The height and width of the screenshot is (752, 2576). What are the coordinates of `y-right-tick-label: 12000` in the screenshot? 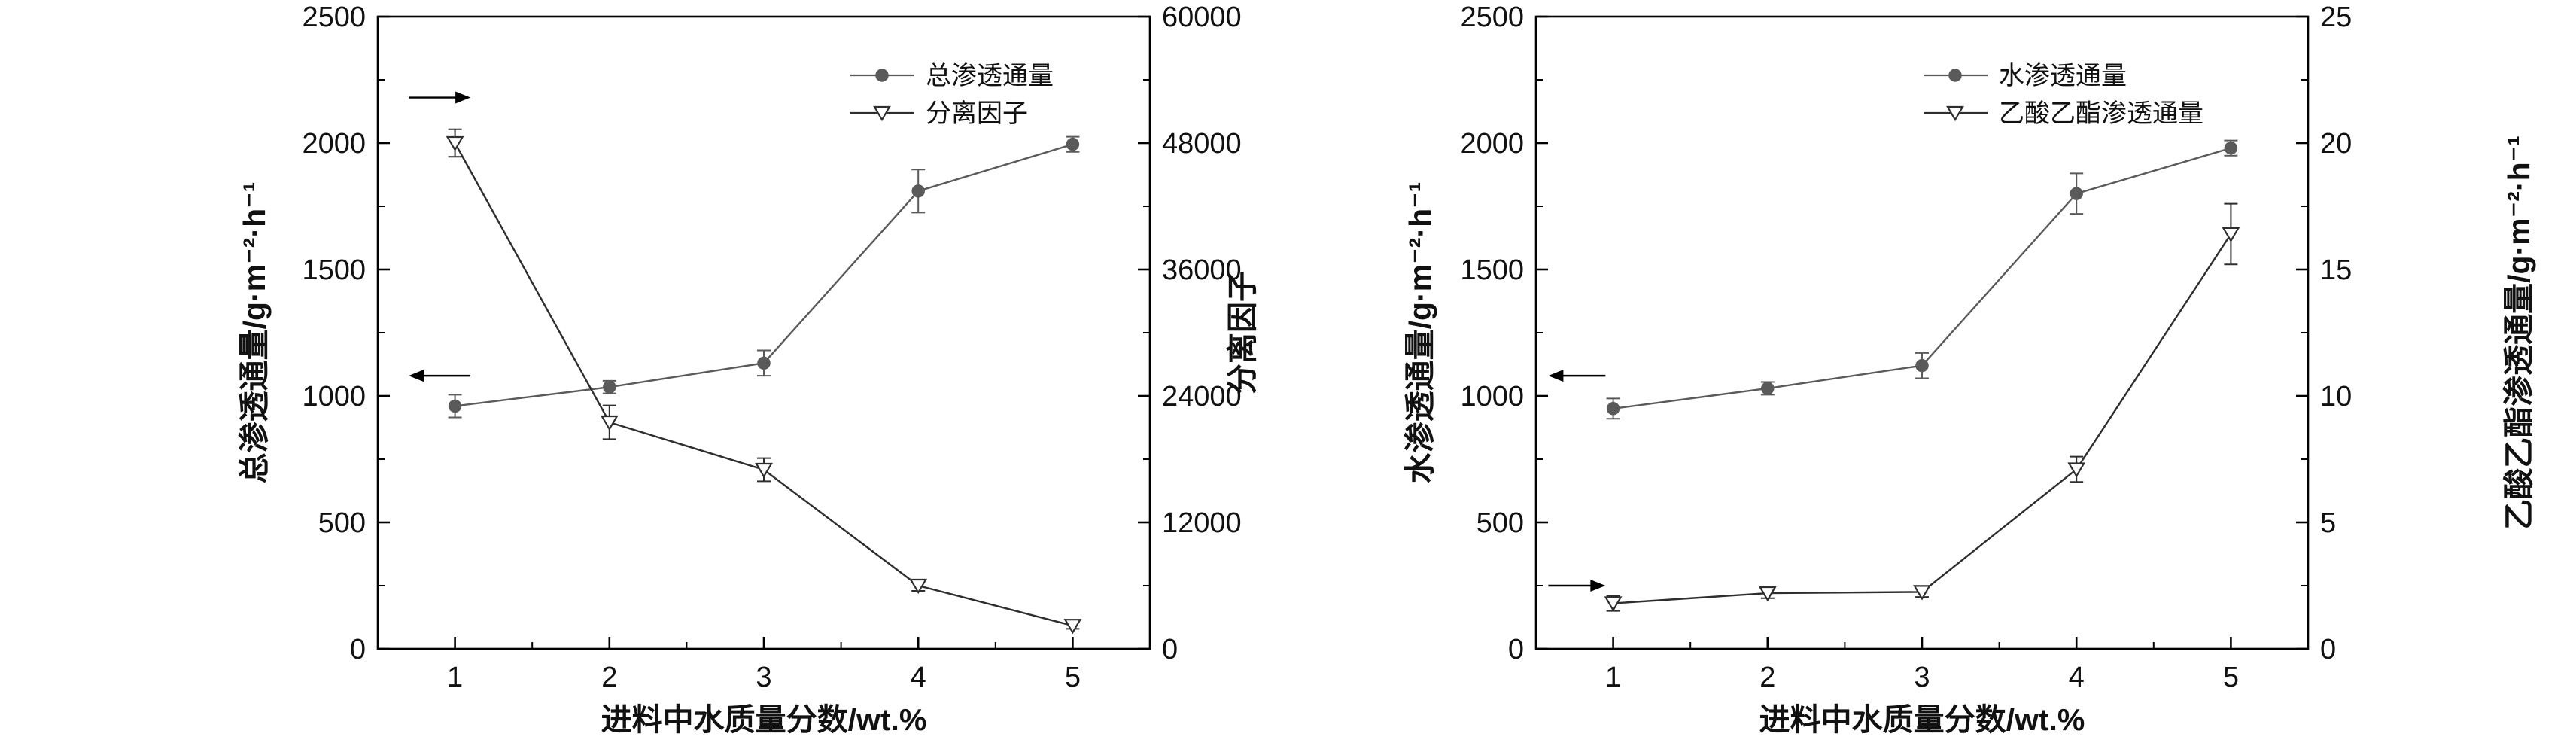 It's located at (1202, 523).